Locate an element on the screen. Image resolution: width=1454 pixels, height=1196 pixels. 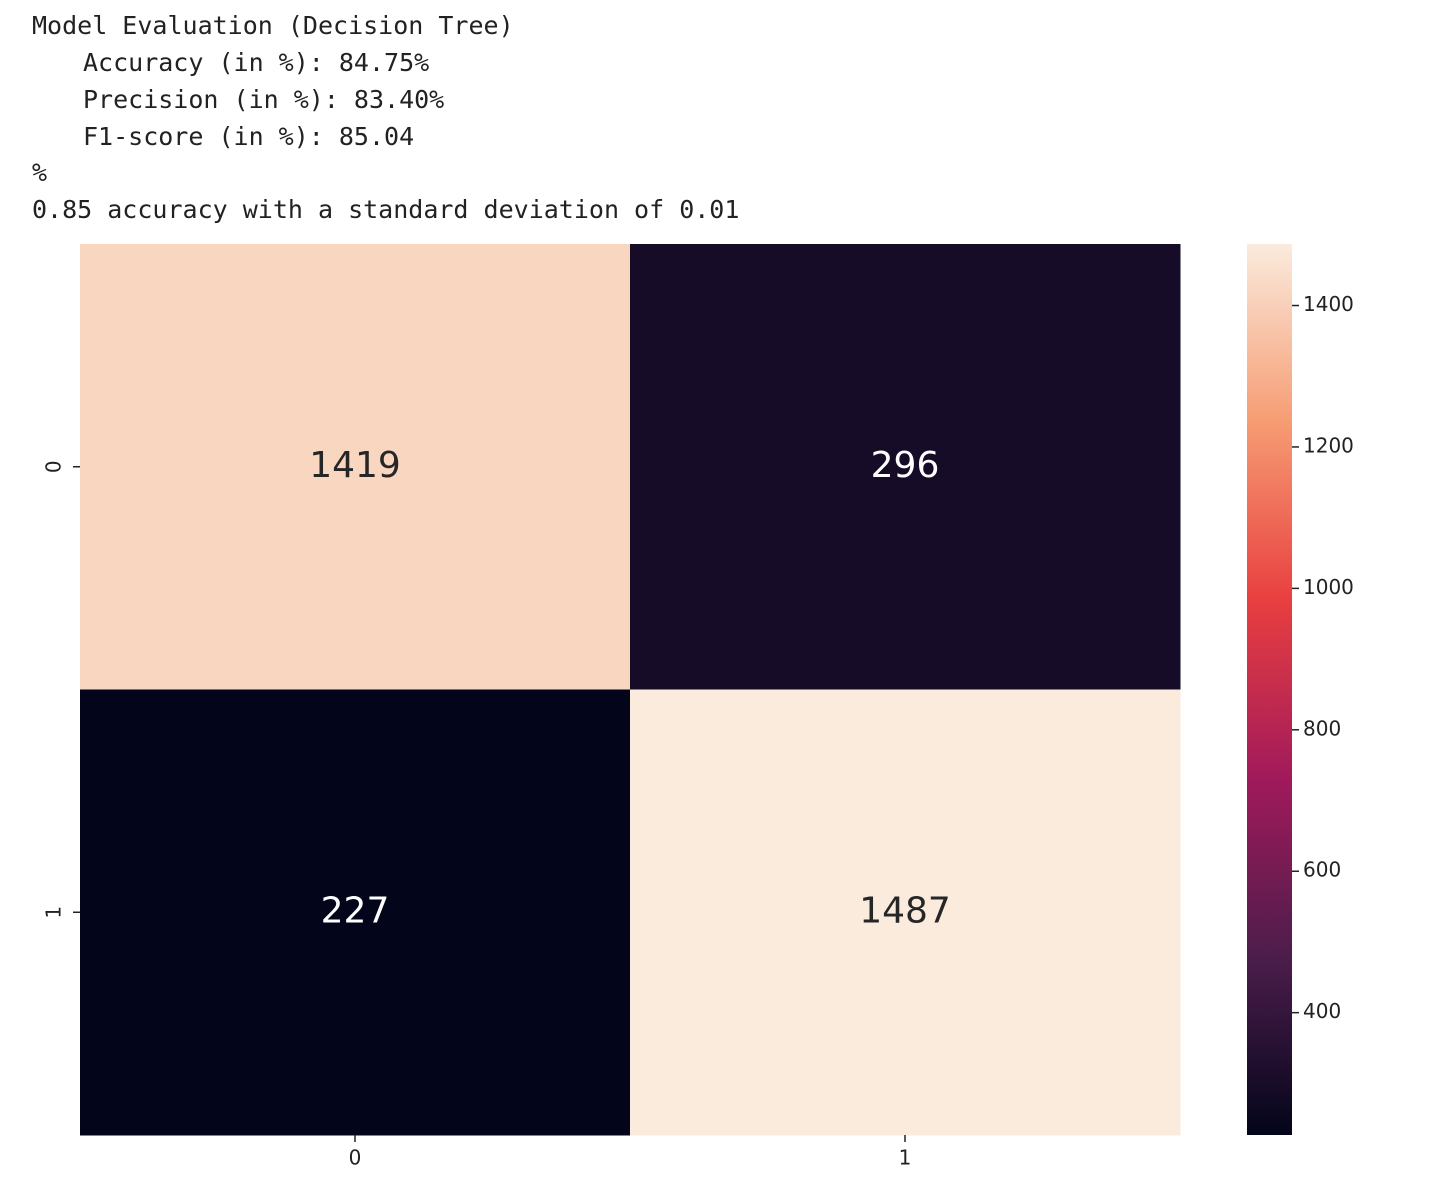
cell-value: 227 is located at coordinates (355, 910).